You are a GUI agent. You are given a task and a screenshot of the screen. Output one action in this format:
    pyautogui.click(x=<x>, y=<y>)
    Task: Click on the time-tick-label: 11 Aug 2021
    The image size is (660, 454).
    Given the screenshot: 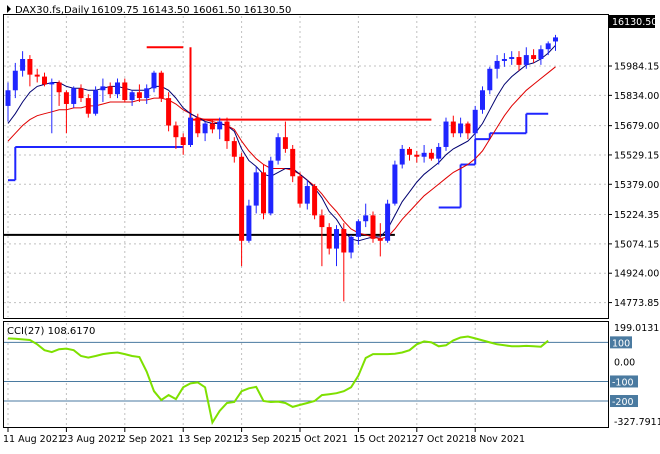 What is the action you would take?
    pyautogui.click(x=33, y=439)
    